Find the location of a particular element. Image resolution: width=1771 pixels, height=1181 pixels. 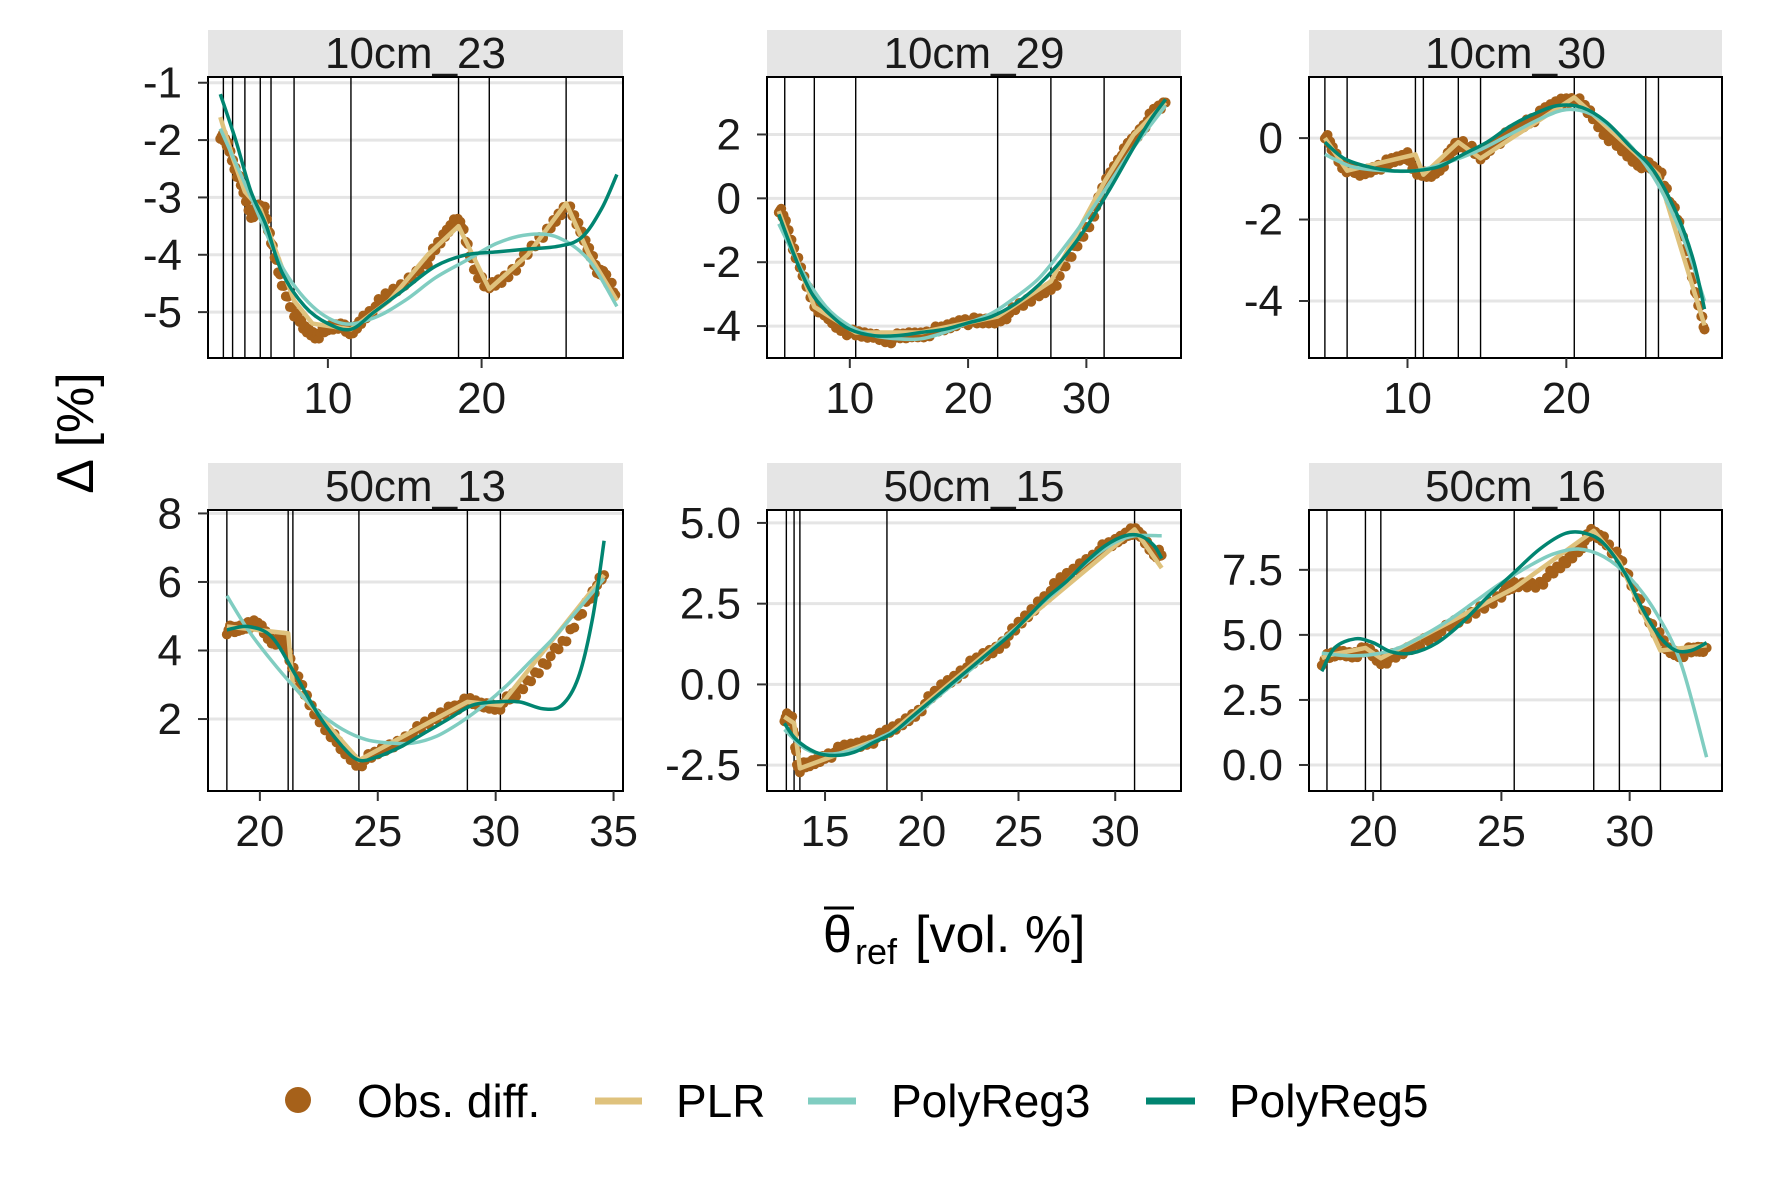

facet-50cm_13: 50cm_13 8 6 4 2 20 25 30 35 is located at coordinates (398, 659).